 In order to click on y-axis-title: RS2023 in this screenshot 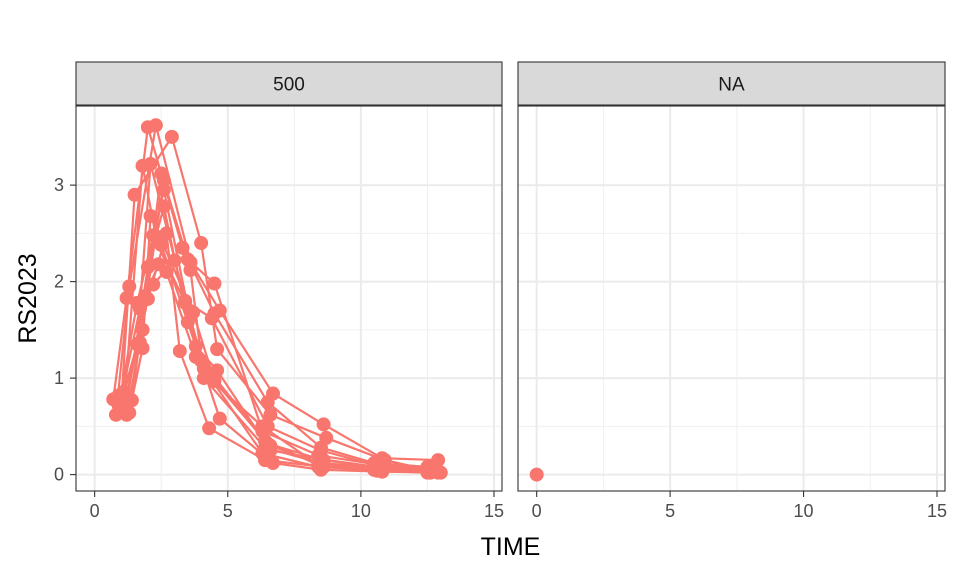, I will do `click(28, 298)`.